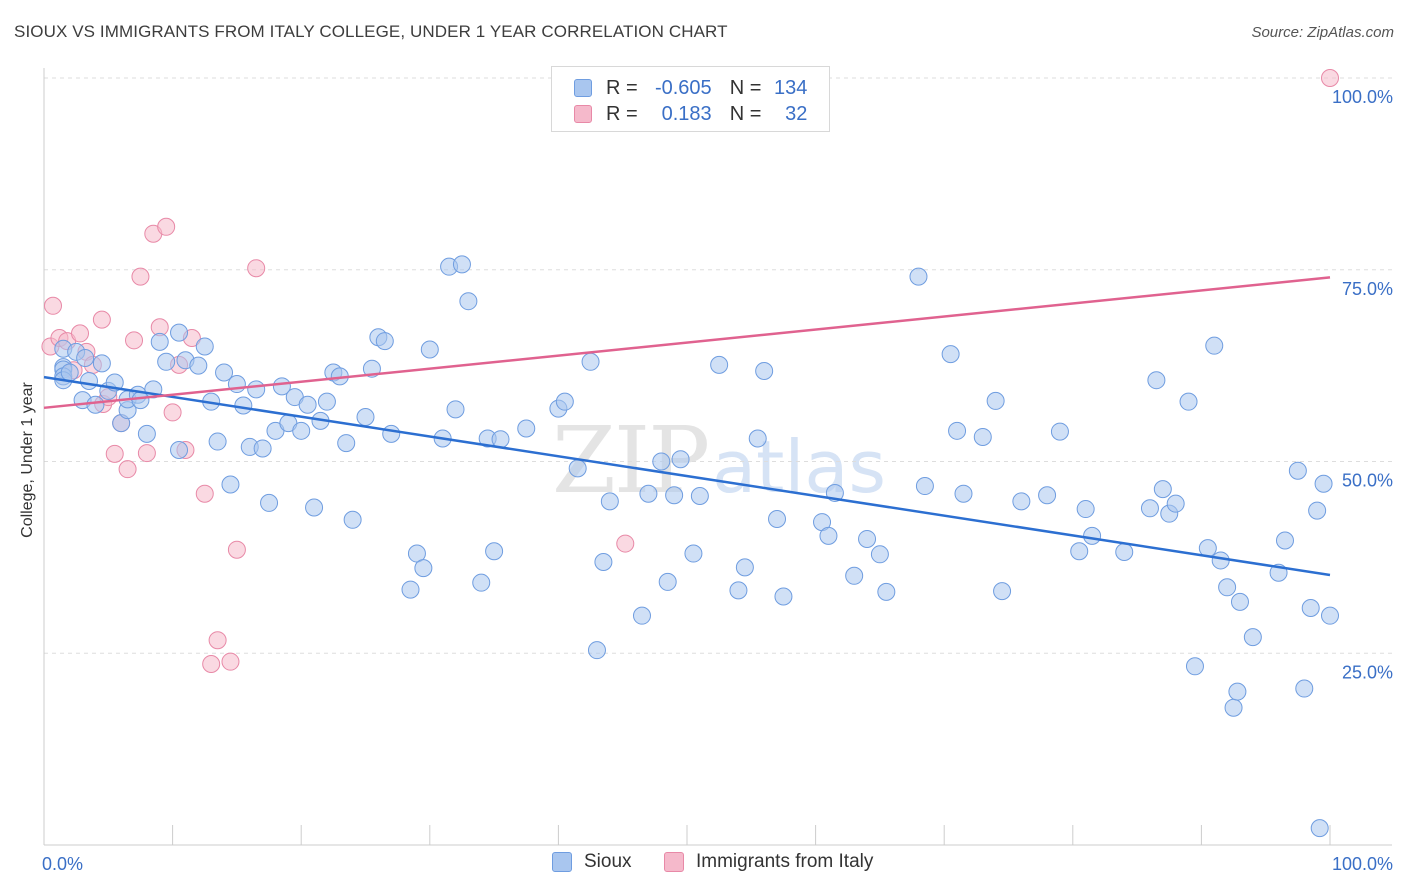  What do you see at coordinates (1362, 97) in the screenshot?
I see `y-tick-label: 100.0%` at bounding box center [1362, 97].